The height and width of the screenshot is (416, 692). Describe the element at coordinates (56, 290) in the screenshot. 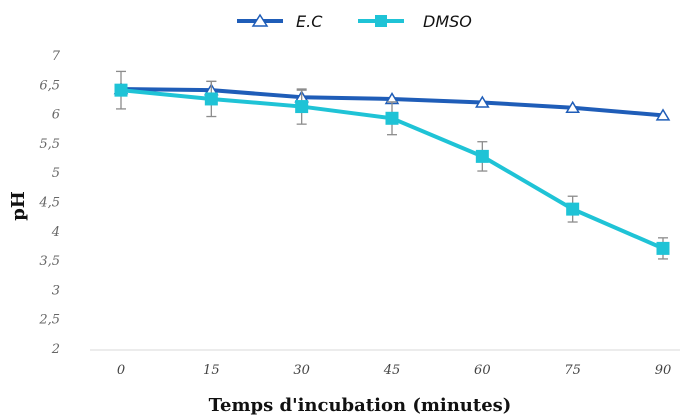

I see `y-tick-label: 3` at that location.